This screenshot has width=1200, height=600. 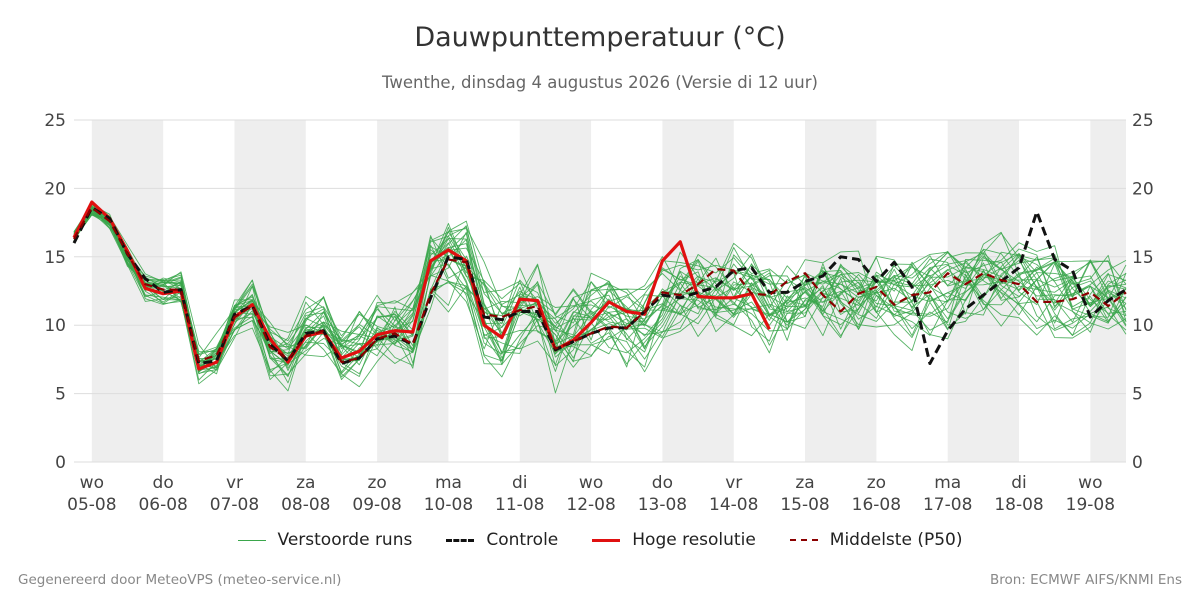 I want to click on y-tick-label-left: 20, so click(x=55, y=189).